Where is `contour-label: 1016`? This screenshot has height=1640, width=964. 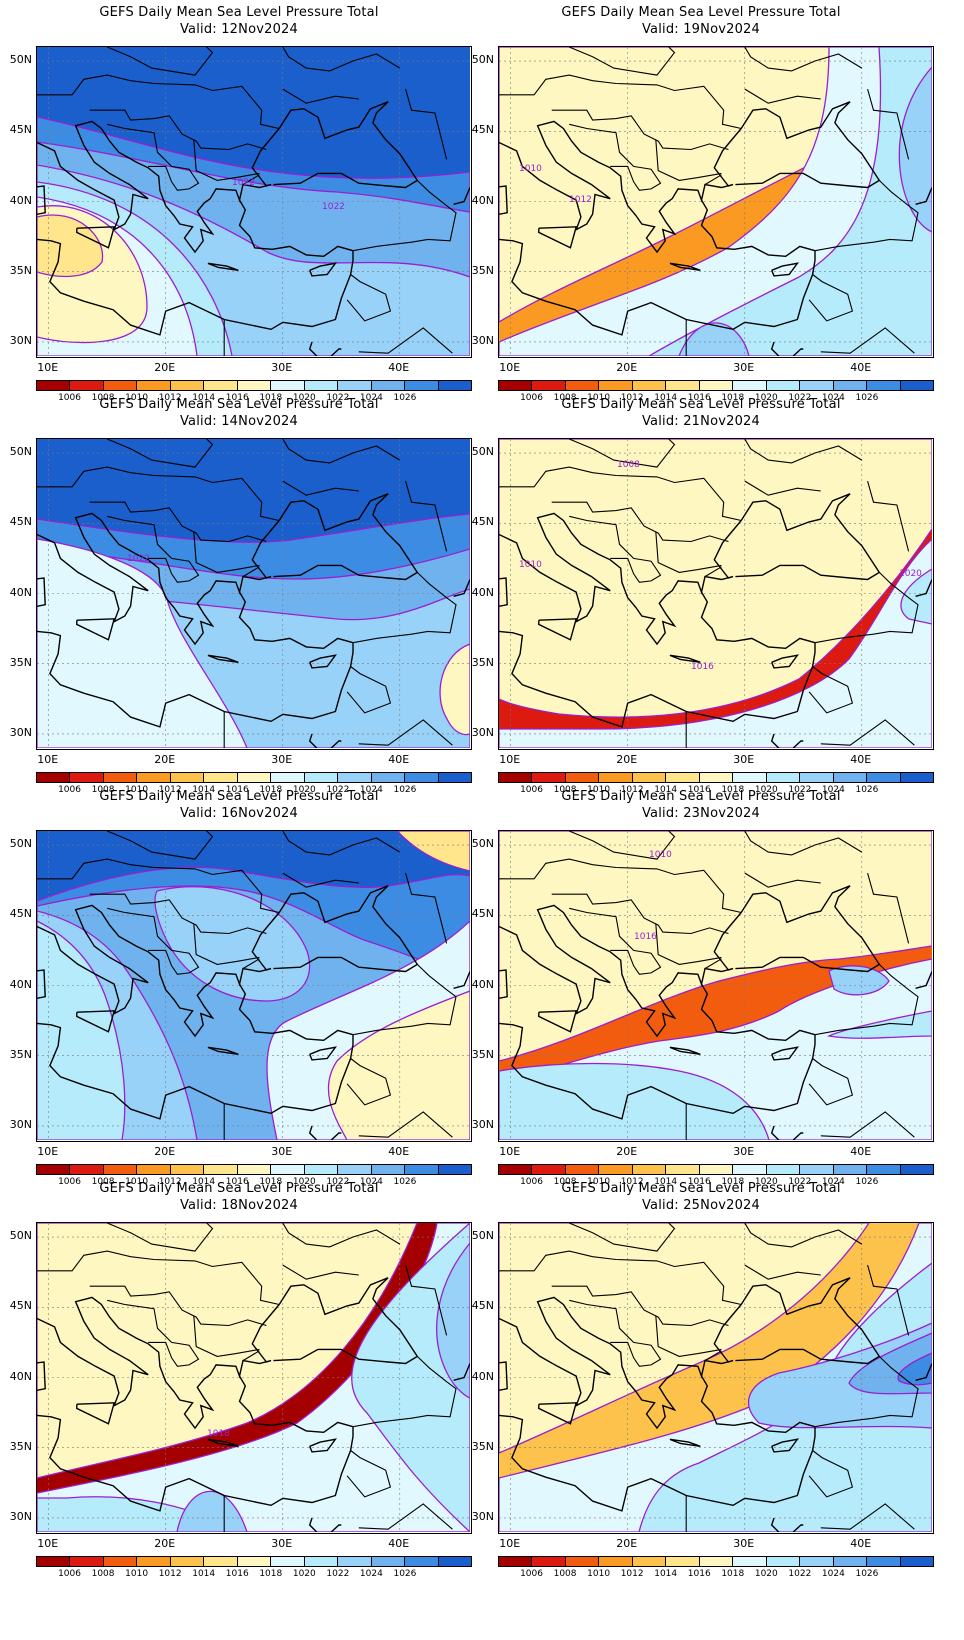 contour-label: 1016 is located at coordinates (645, 937).